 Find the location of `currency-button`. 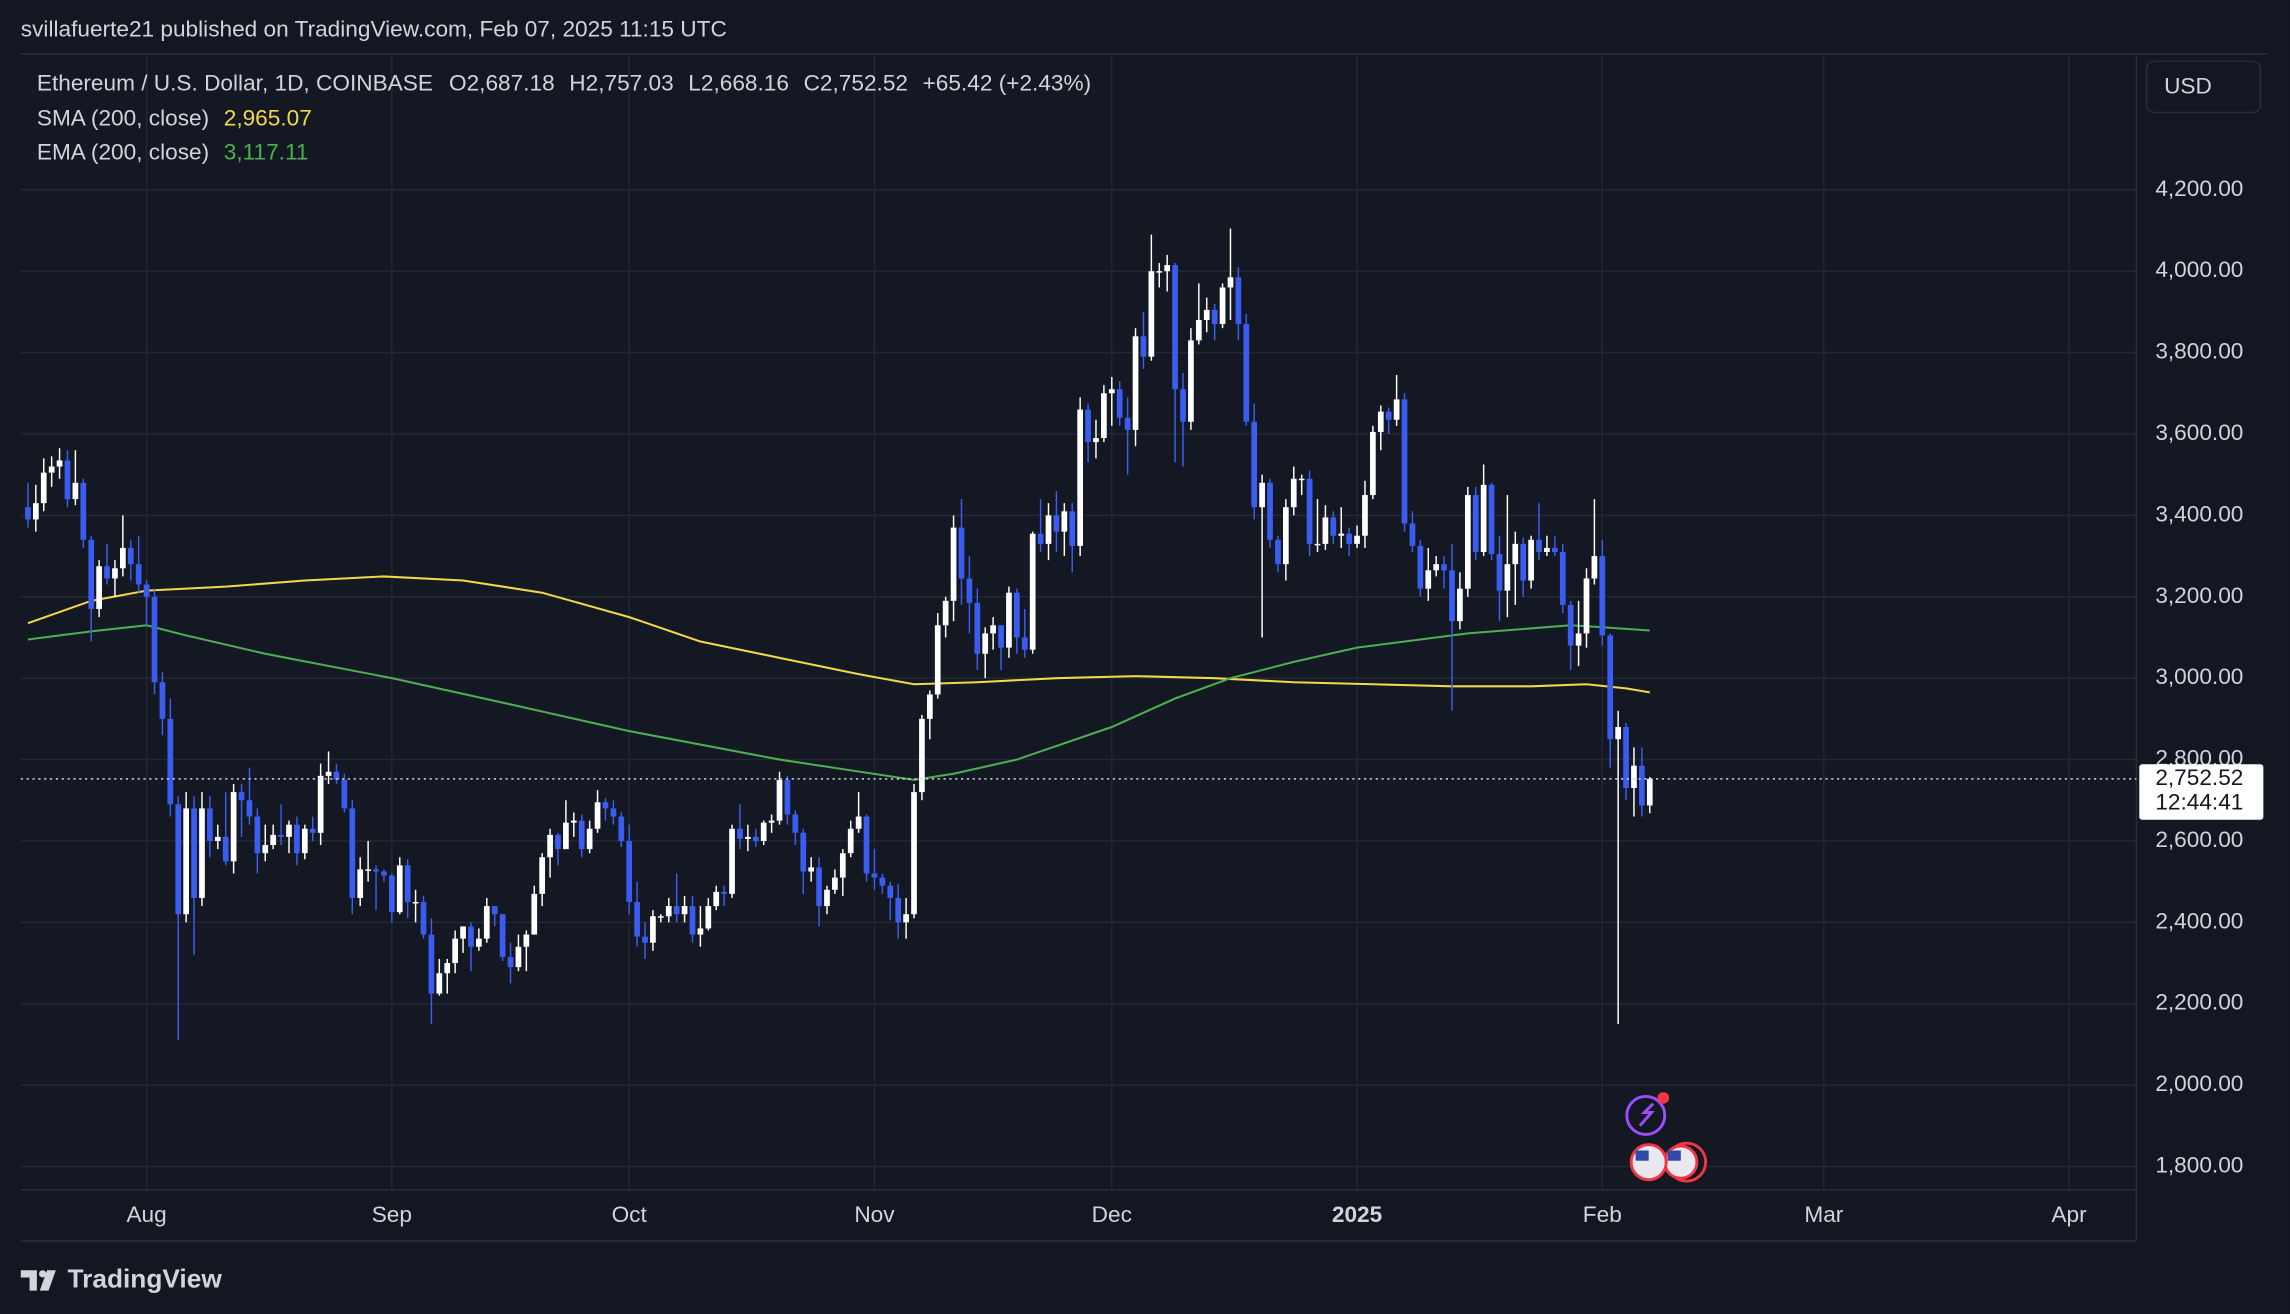

currency-button is located at coordinates (2203, 87).